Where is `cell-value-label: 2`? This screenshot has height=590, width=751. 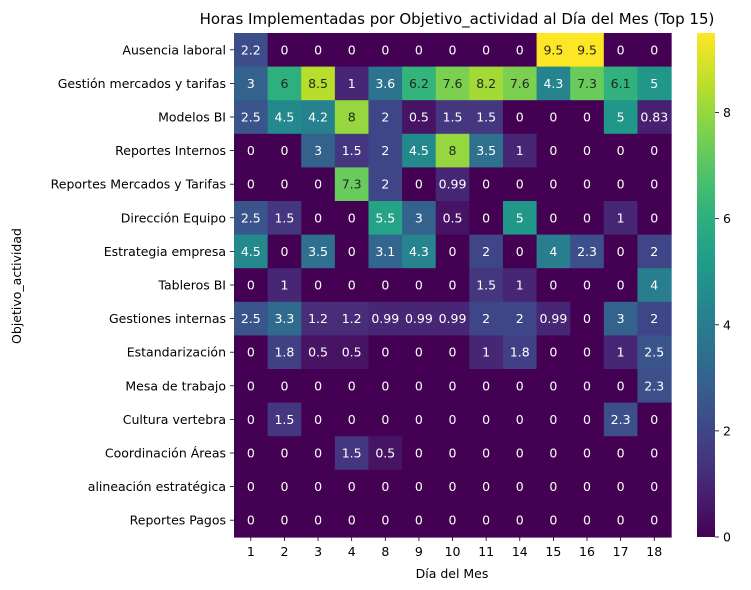
cell-value-label: 2 is located at coordinates (654, 318).